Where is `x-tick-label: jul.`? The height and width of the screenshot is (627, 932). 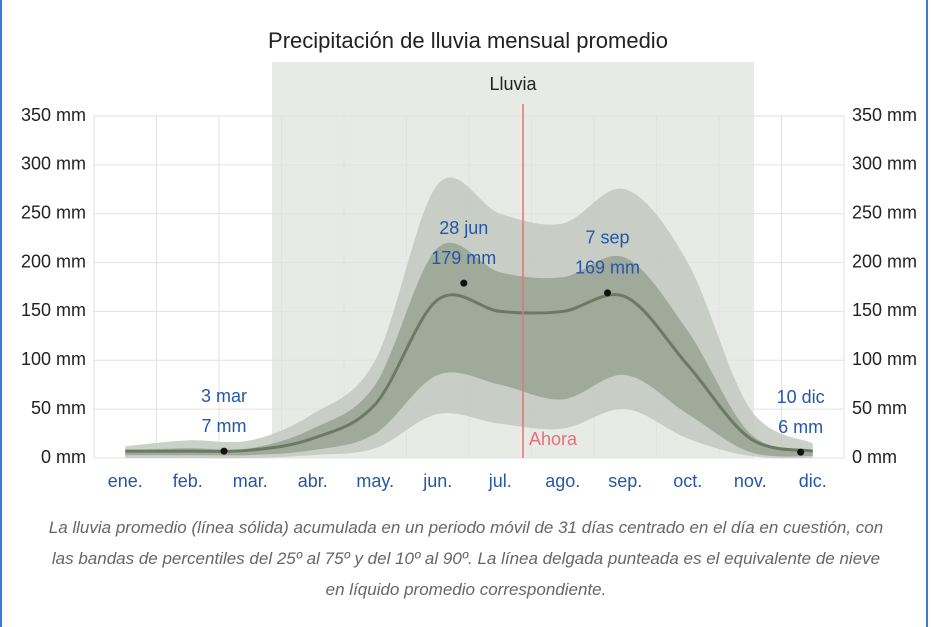
x-tick-label: jul. is located at coordinates (500, 481).